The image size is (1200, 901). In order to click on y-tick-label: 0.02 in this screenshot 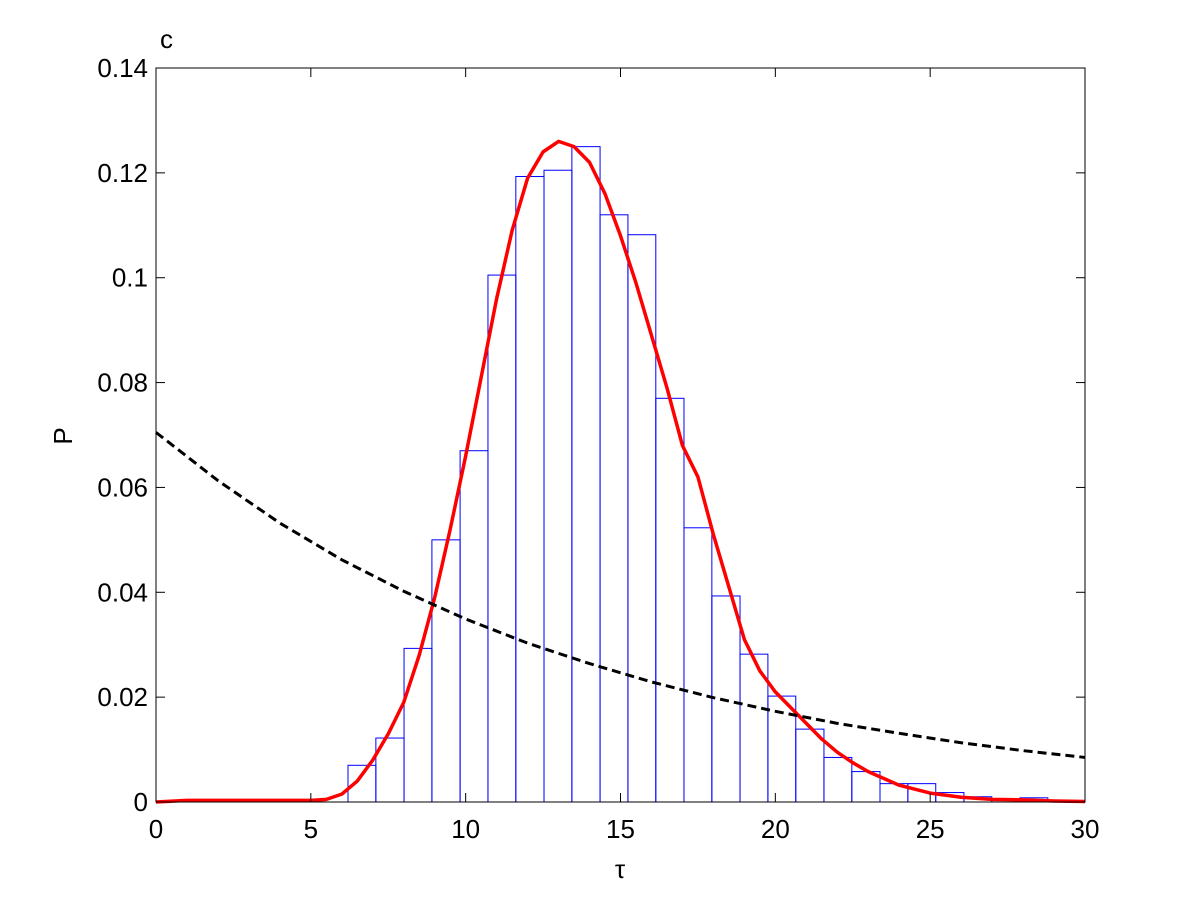, I will do `click(122, 697)`.